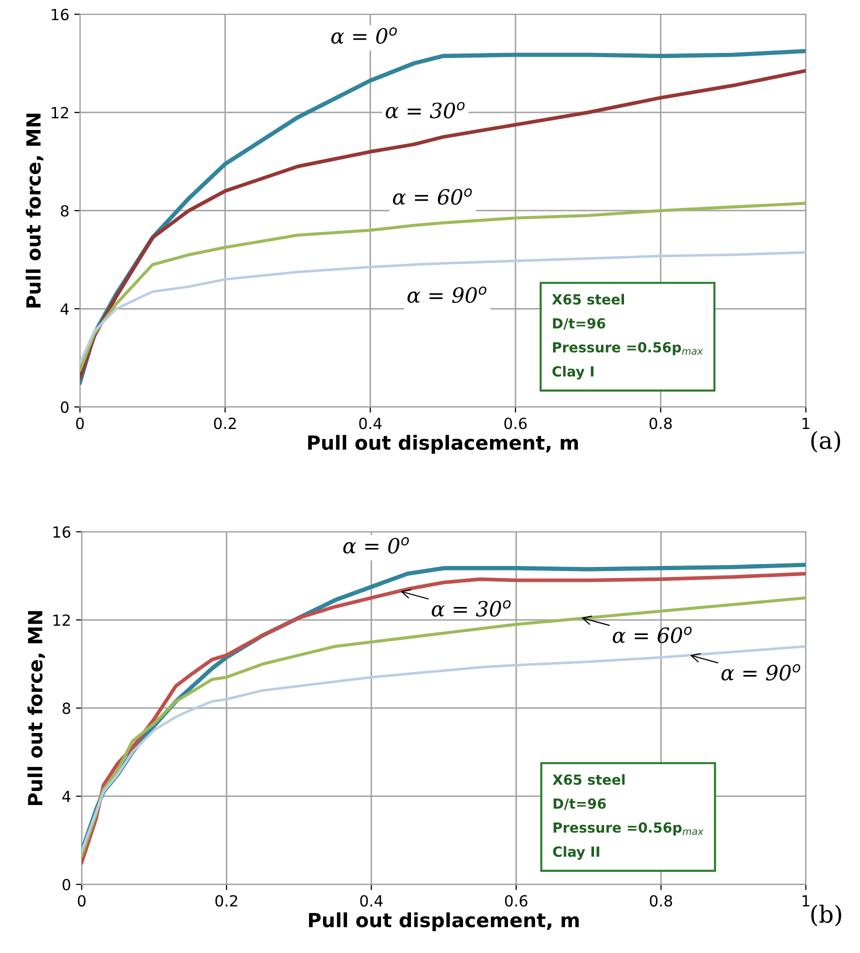 This screenshot has width=860, height=953. What do you see at coordinates (443, 307) in the screenshot?
I see `line-series` at bounding box center [443, 307].